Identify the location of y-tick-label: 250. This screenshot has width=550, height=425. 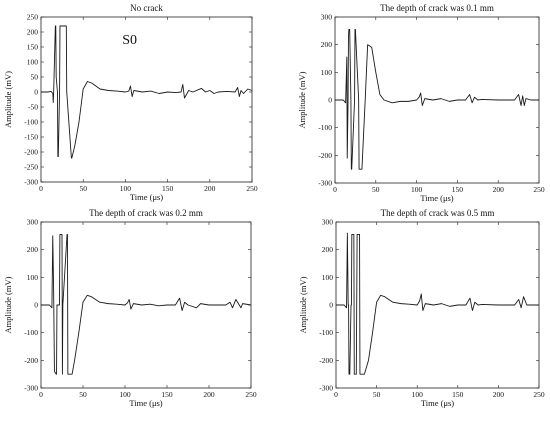
(33, 17).